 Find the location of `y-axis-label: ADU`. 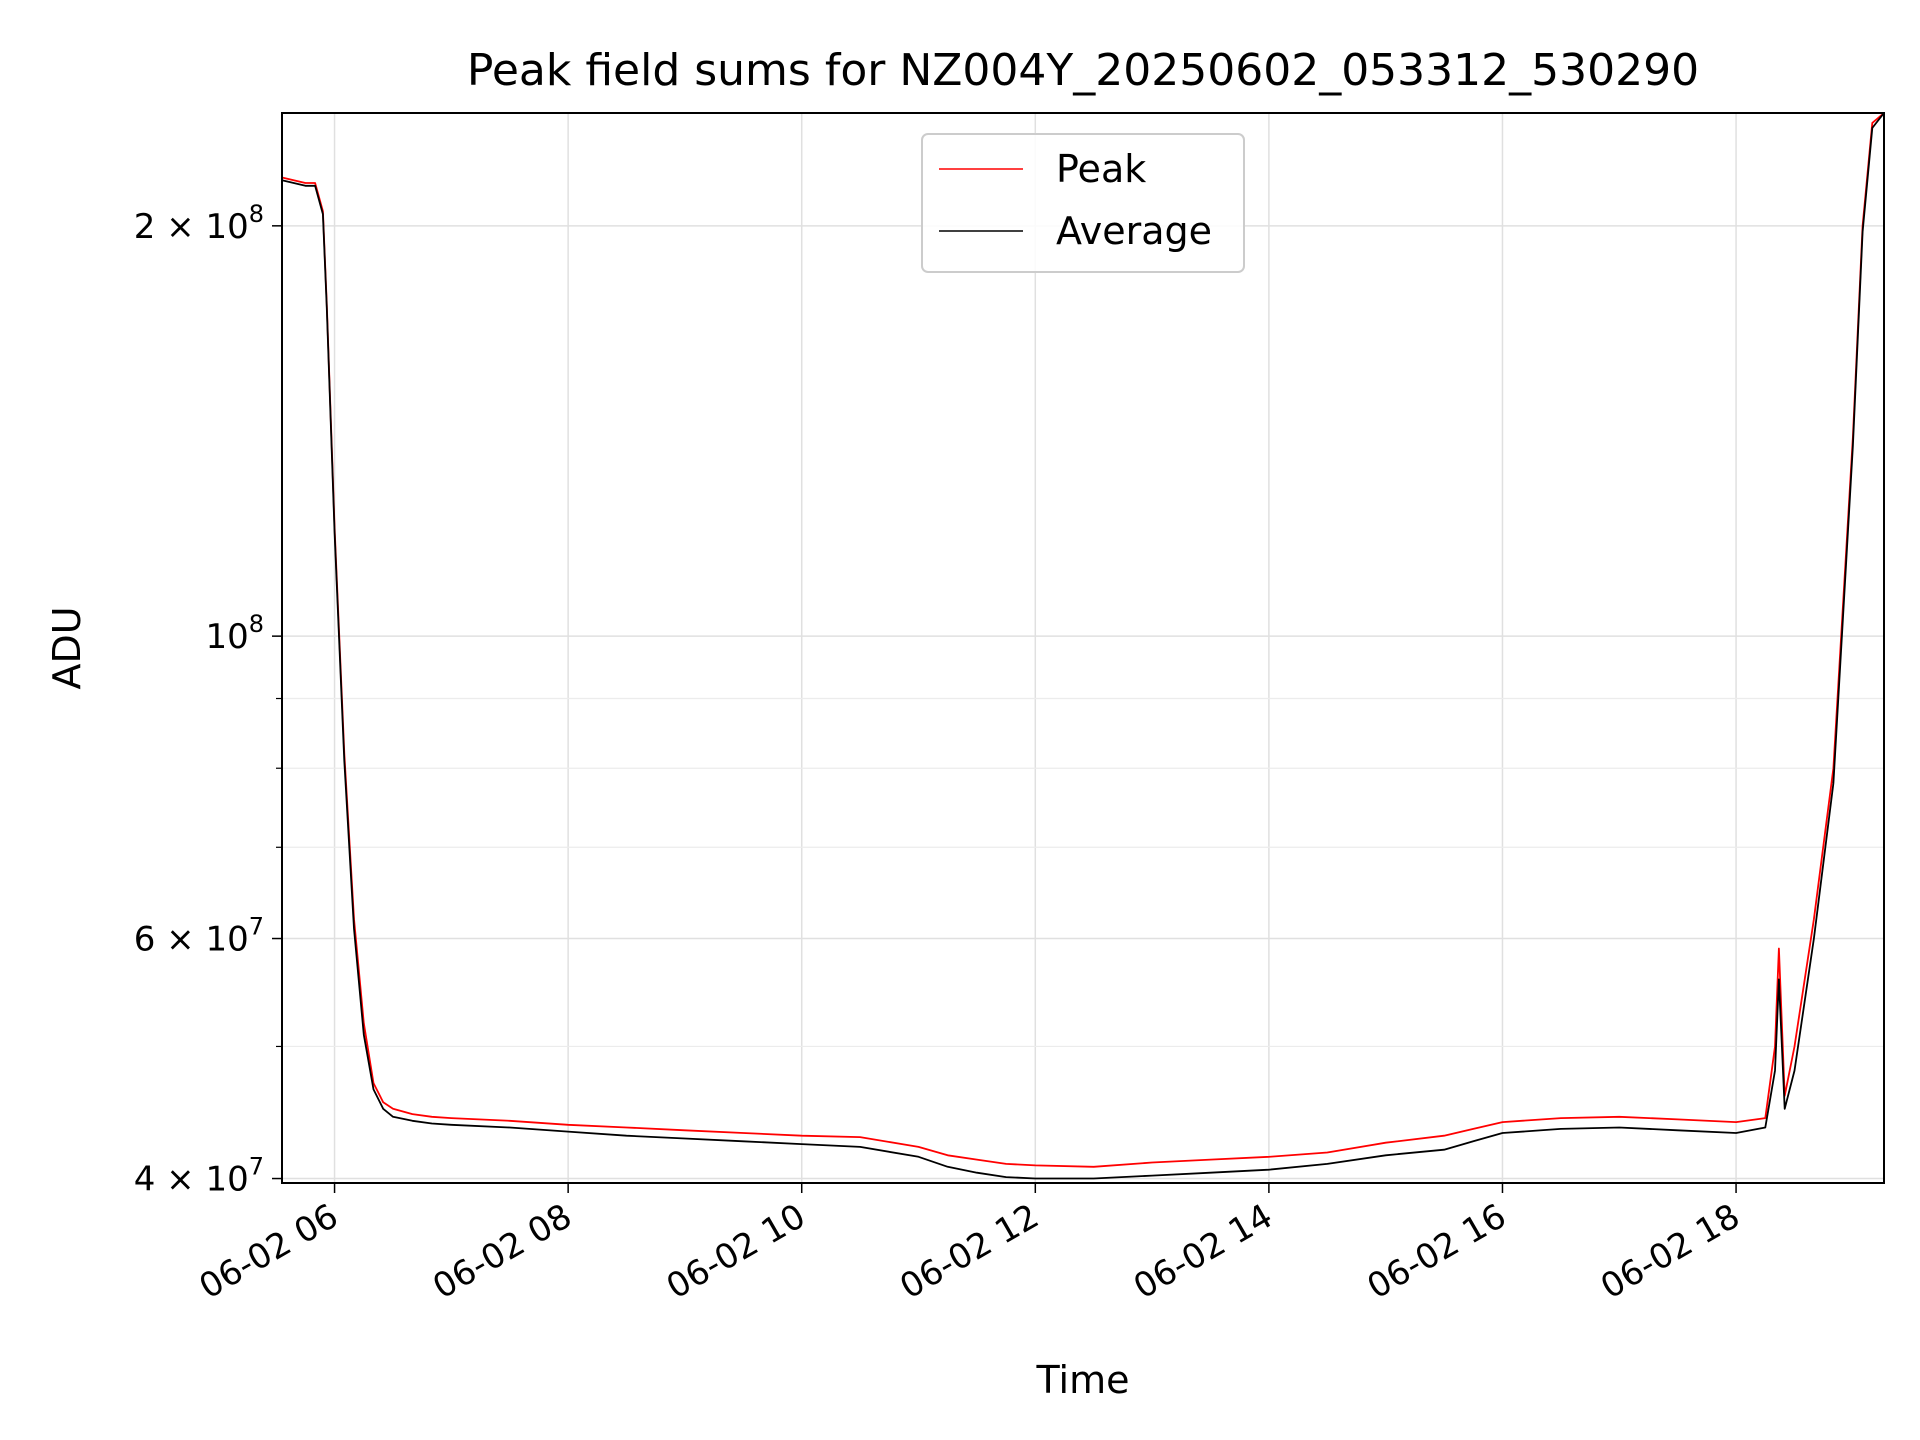

y-axis-label: ADU is located at coordinates (67, 647).